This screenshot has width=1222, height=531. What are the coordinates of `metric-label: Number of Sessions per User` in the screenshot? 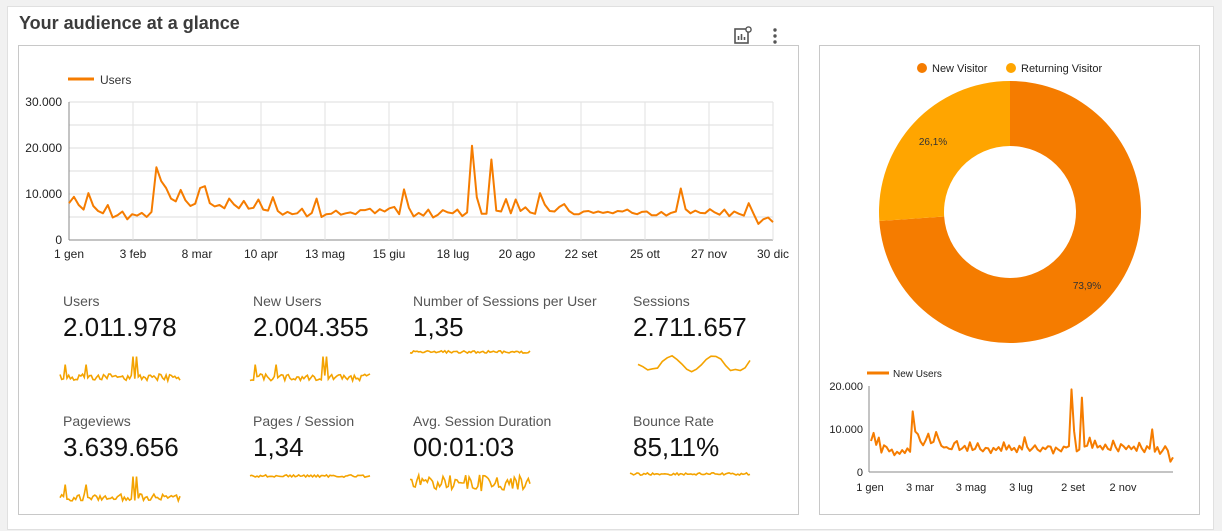 It's located at (505, 301).